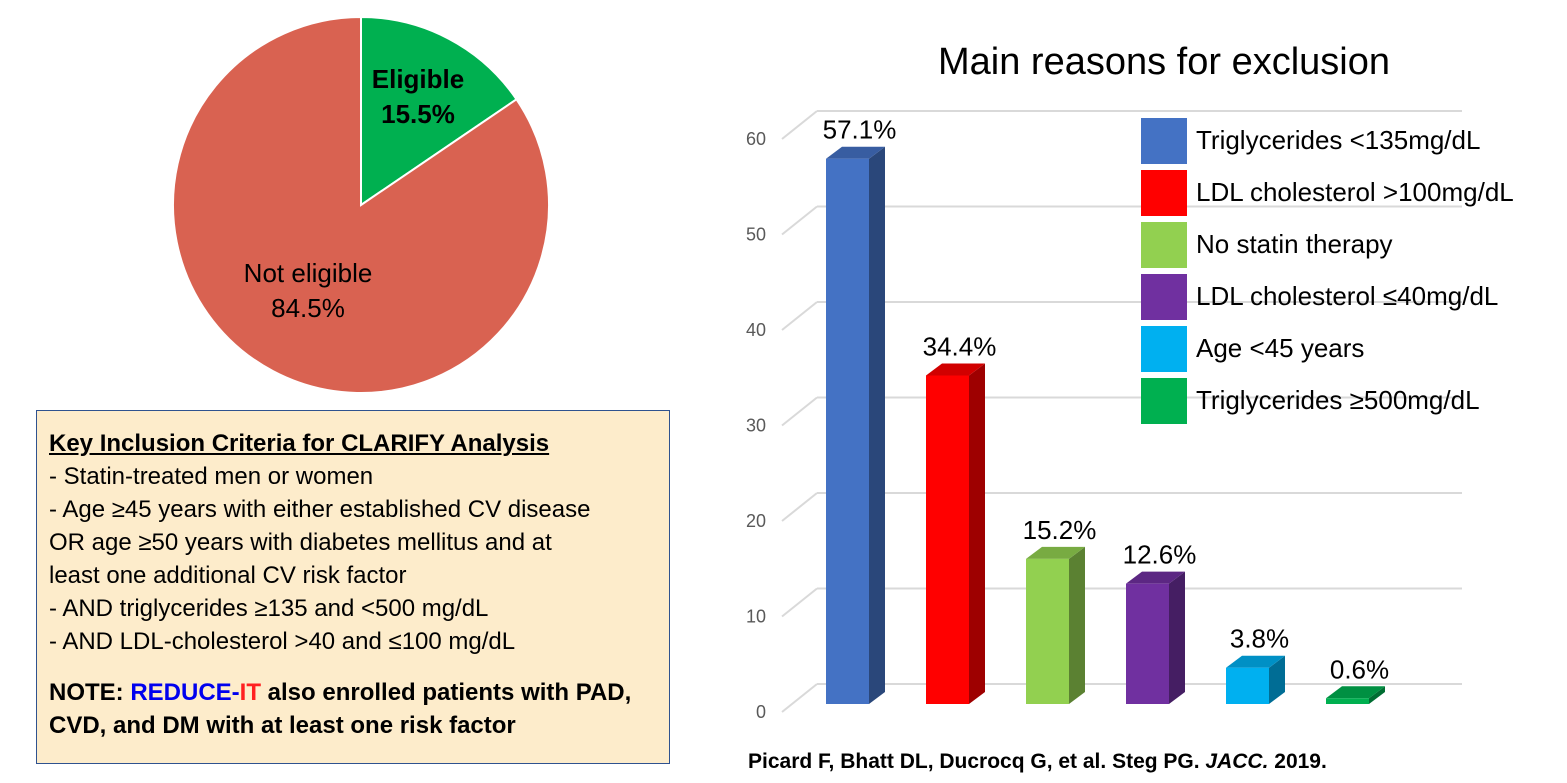 This screenshot has width=1567, height=783. What do you see at coordinates (860, 130) in the screenshot?
I see `bar-data-label: 57.1%` at bounding box center [860, 130].